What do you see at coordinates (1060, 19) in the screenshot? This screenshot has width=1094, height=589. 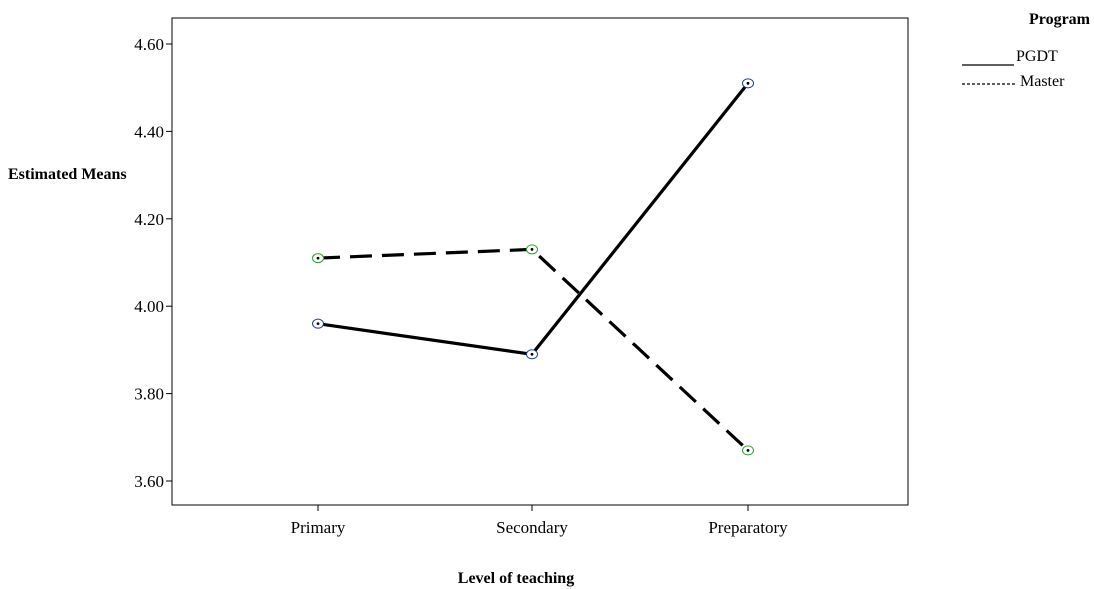 I see `legend-title: Program` at bounding box center [1060, 19].